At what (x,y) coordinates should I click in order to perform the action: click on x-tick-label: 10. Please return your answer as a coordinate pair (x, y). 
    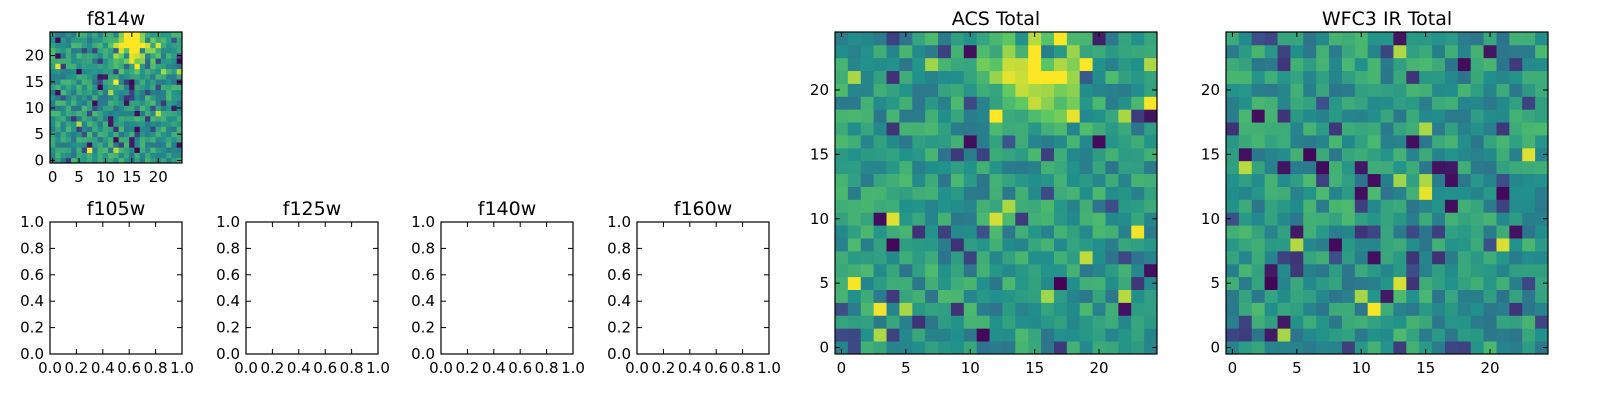
    Looking at the image, I should click on (105, 177).